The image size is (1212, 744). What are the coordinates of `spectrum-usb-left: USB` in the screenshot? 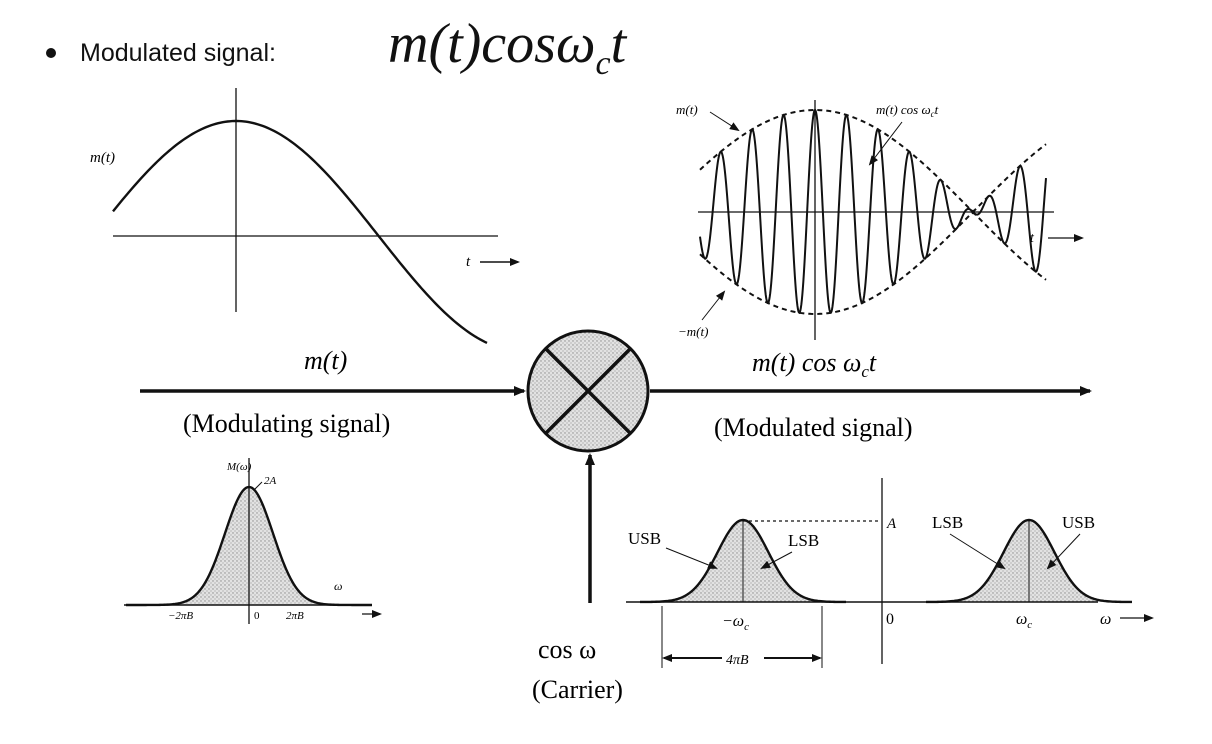 It's located at (644, 538).